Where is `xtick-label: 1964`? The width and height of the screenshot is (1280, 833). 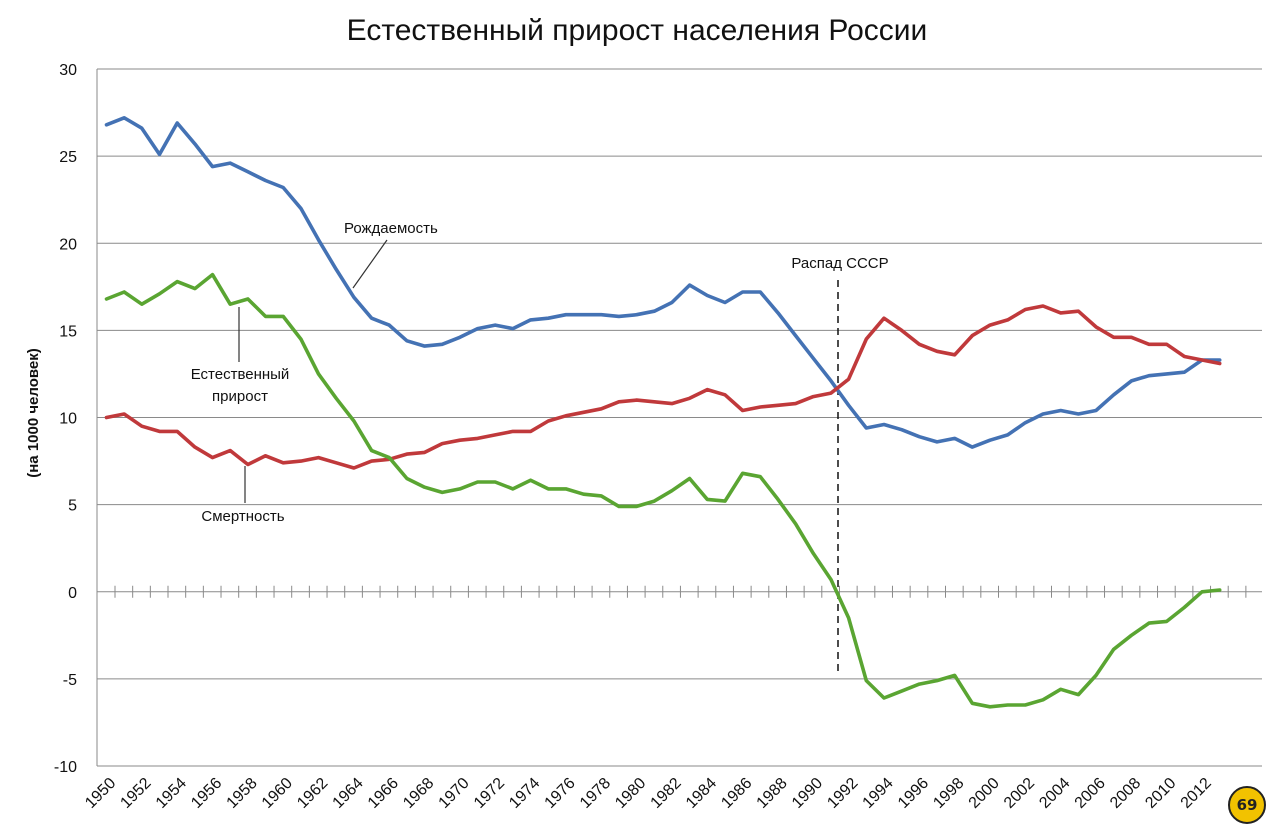 xtick-label: 1964 is located at coordinates (348, 793).